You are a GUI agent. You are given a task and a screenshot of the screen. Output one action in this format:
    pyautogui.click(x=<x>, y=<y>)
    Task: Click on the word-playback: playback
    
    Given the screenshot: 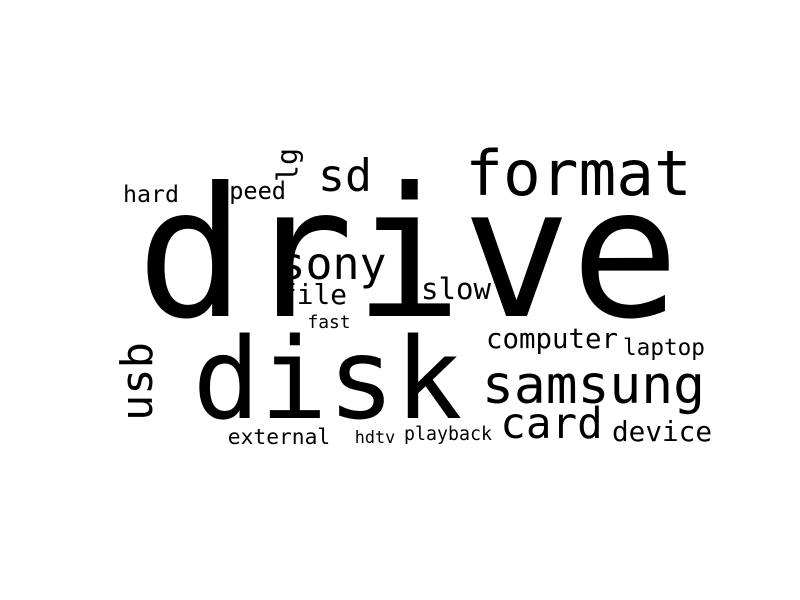 What is the action you would take?
    pyautogui.click(x=448, y=435)
    